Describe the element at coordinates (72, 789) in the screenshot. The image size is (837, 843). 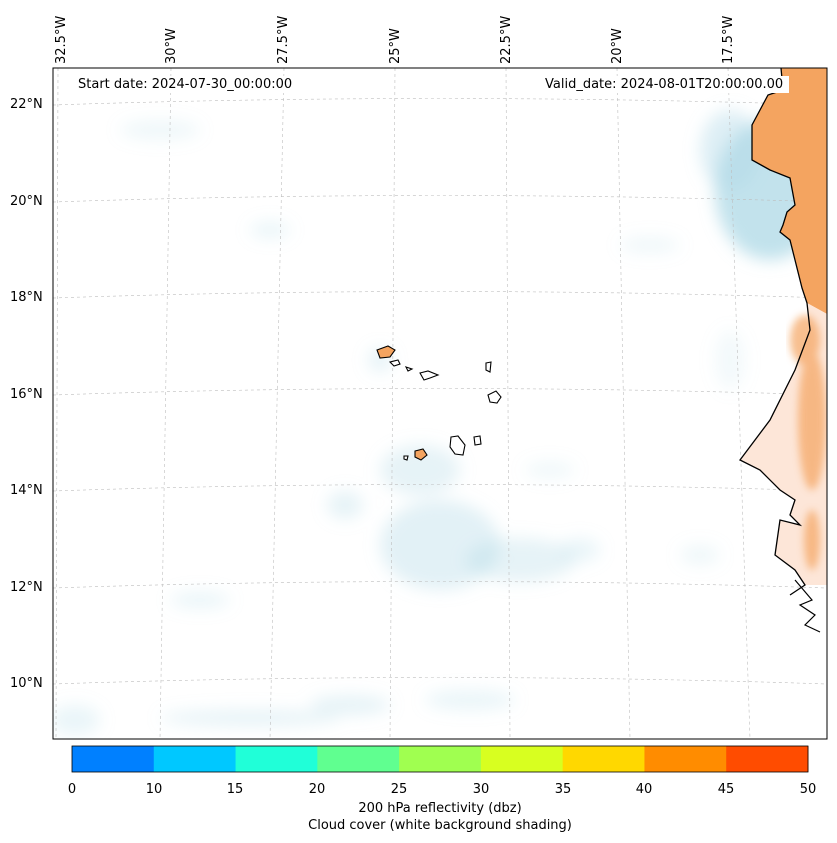
I see `colorbar-tick: 0` at that location.